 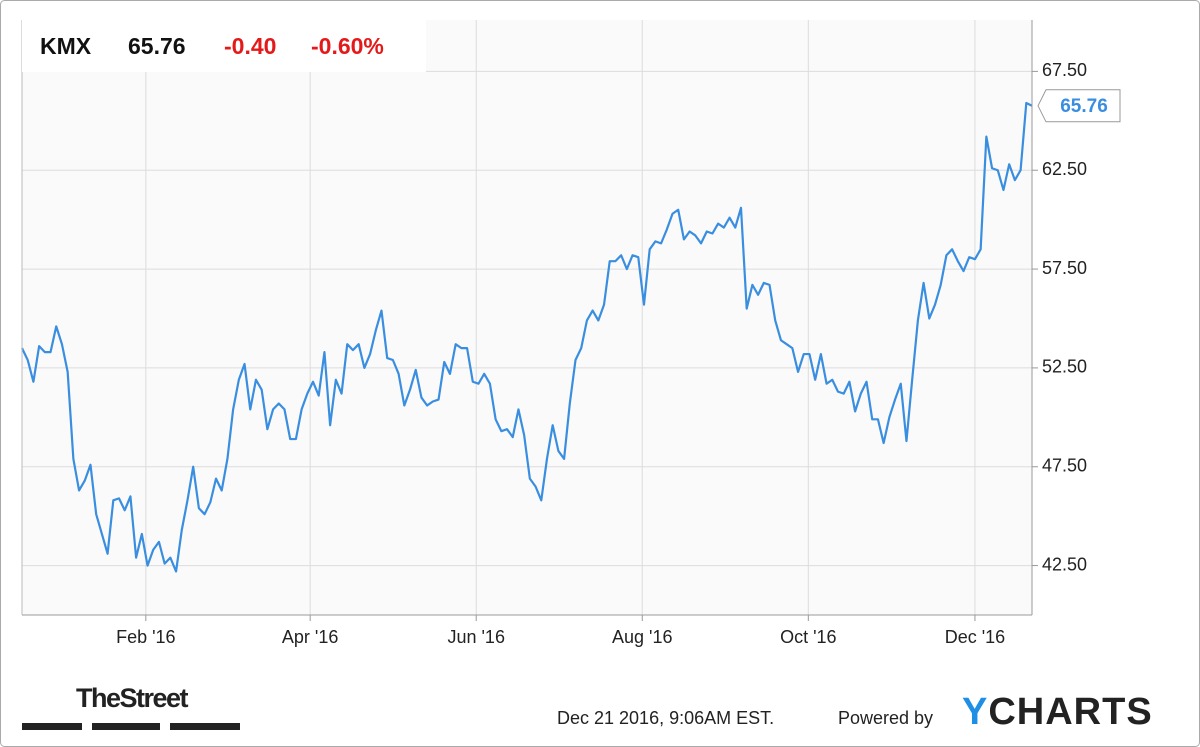 I want to click on header-box, so click(x=224, y=46).